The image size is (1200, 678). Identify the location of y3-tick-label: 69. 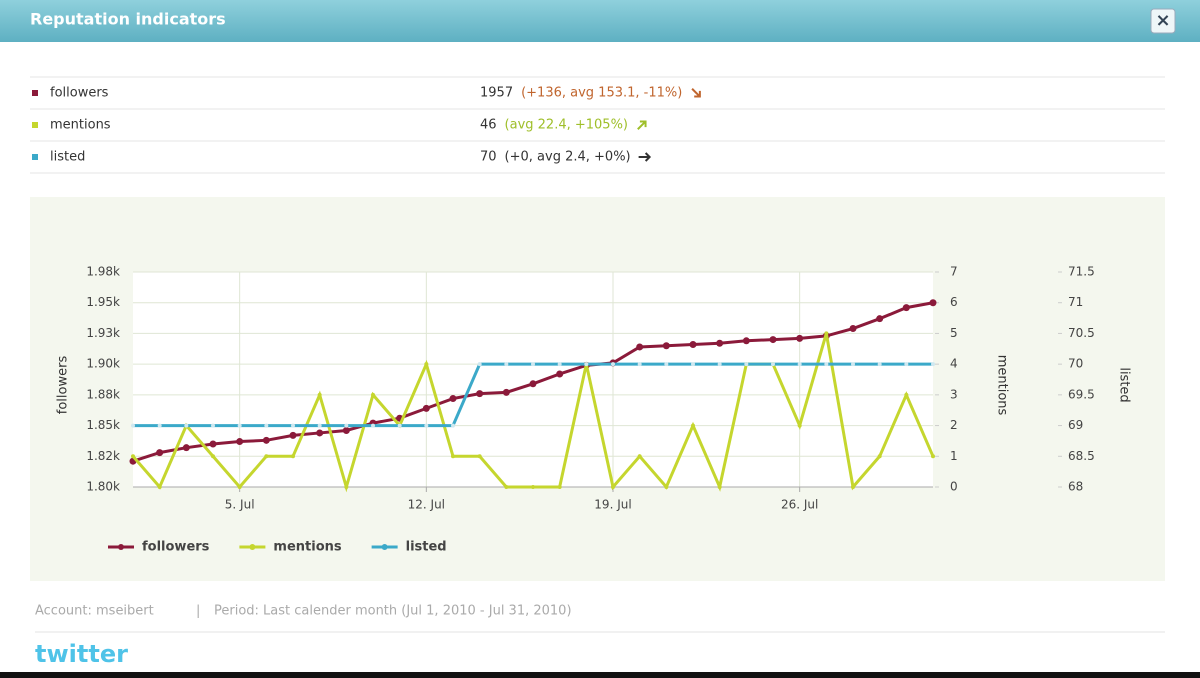
(1075, 425).